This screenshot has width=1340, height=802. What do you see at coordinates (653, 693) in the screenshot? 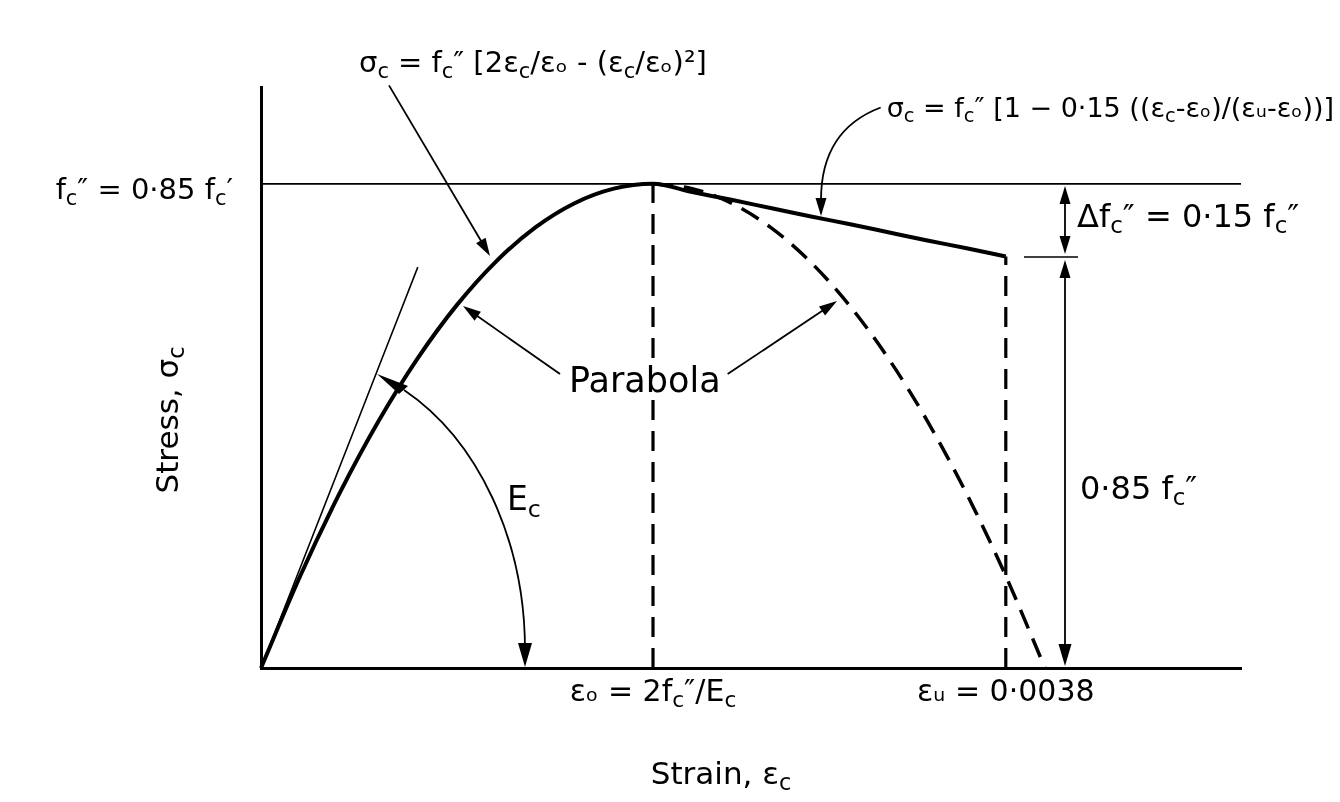
I see `x-tick-label: εₒ = 2f$_{c}$″/E$_{c}$` at bounding box center [653, 693].